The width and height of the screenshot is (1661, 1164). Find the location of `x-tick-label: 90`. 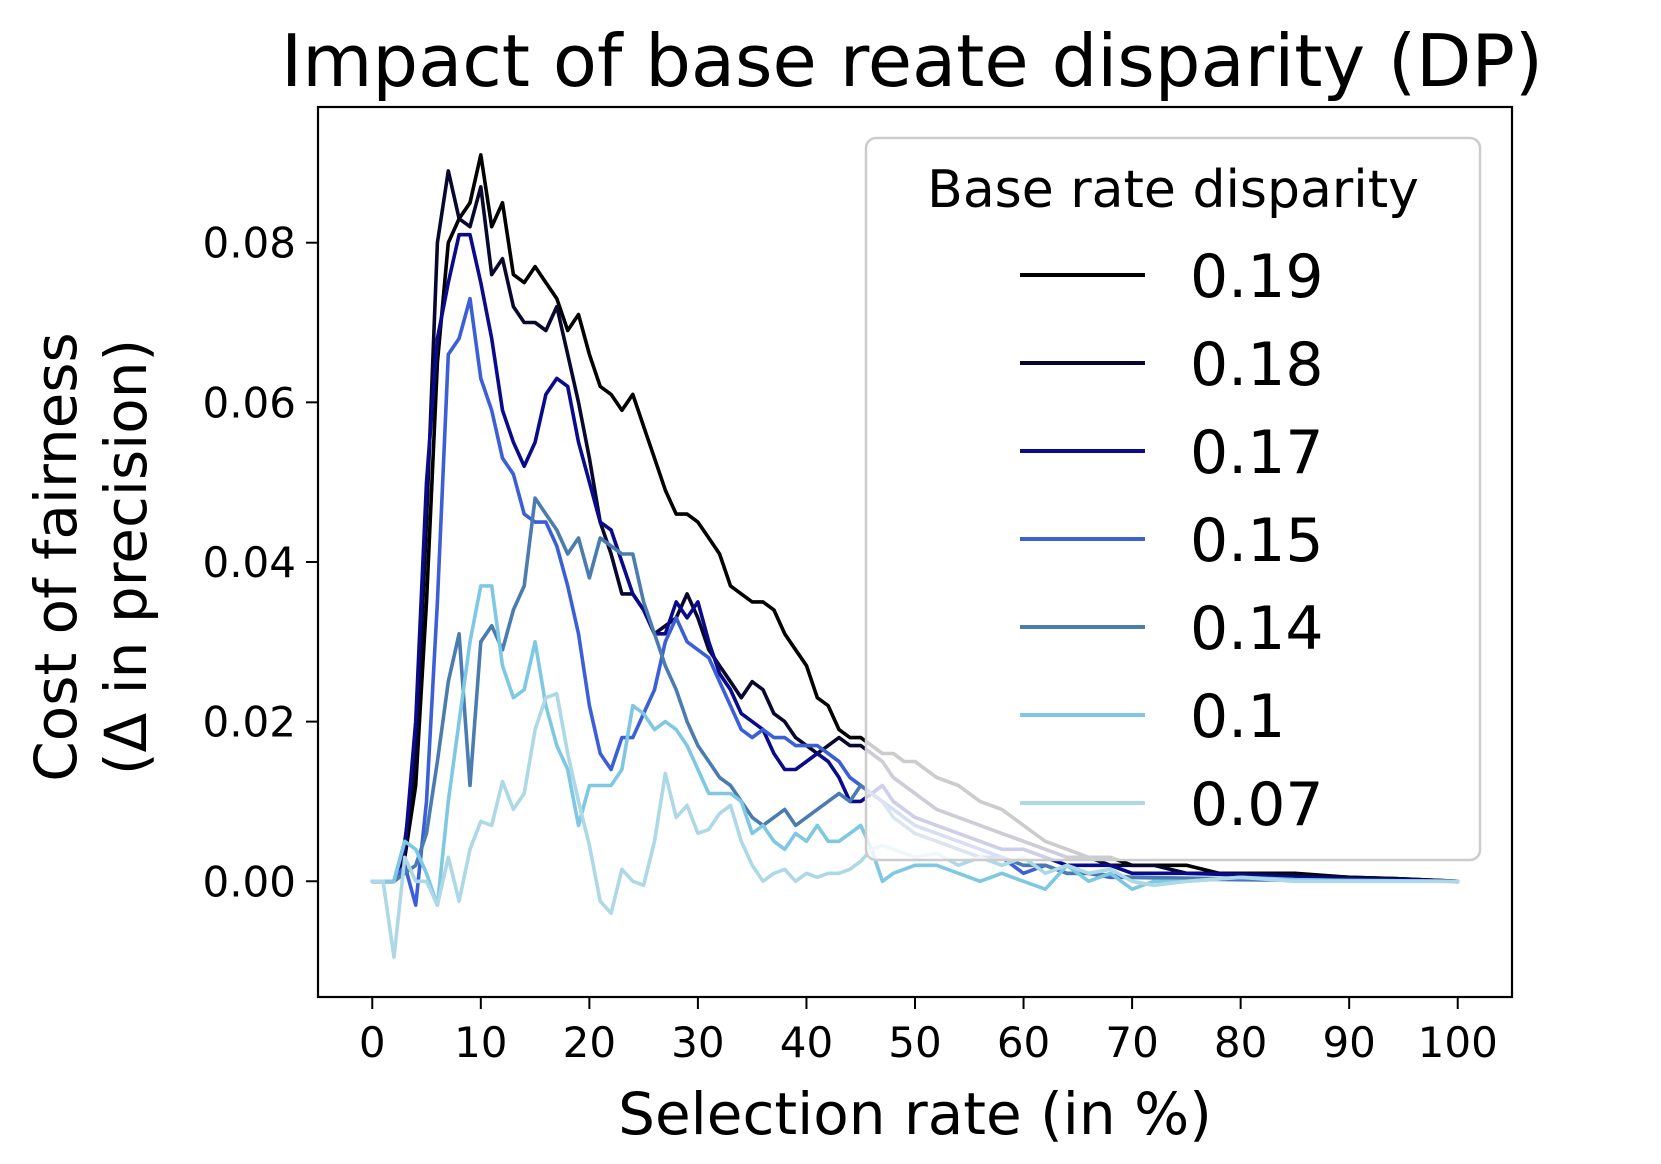

x-tick-label: 90 is located at coordinates (1348, 1042).